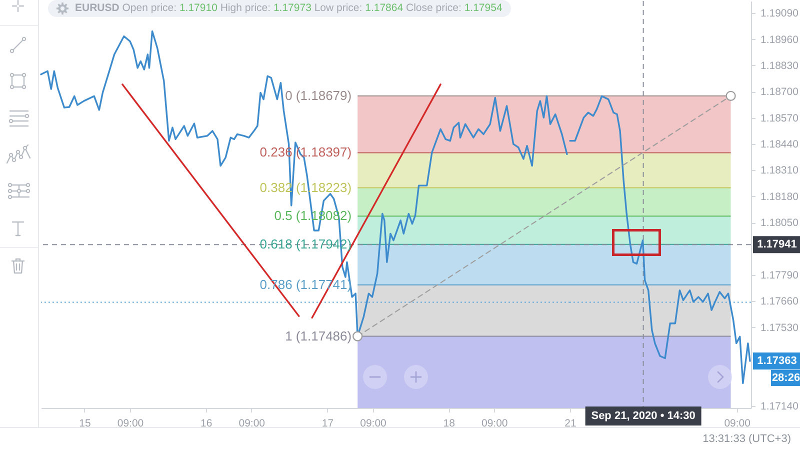 This screenshot has height=450, width=800. I want to click on ref-line-label: Sep 21, 2020 • 14:30, so click(643, 416).